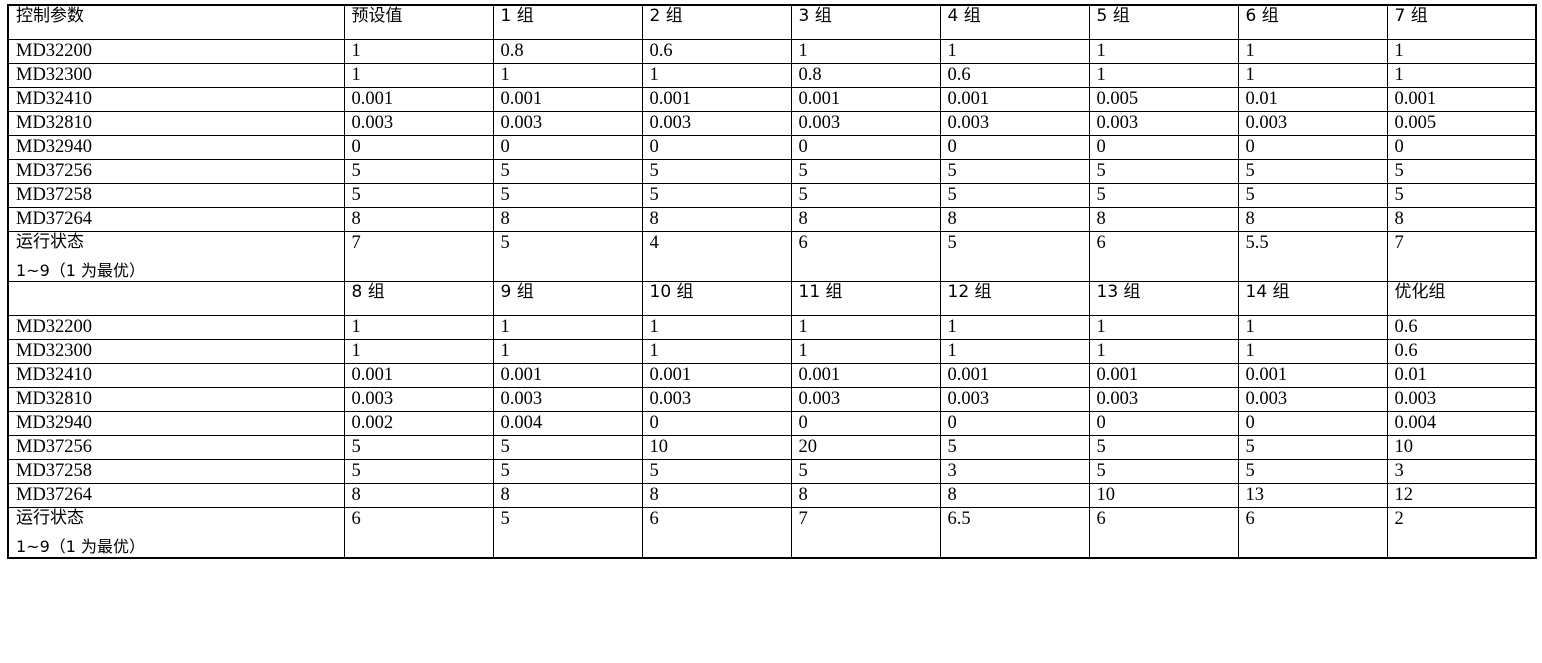 The height and width of the screenshot is (663, 1542). Describe the element at coordinates (716, 256) in the screenshot. I see `status-value: 4` at that location.